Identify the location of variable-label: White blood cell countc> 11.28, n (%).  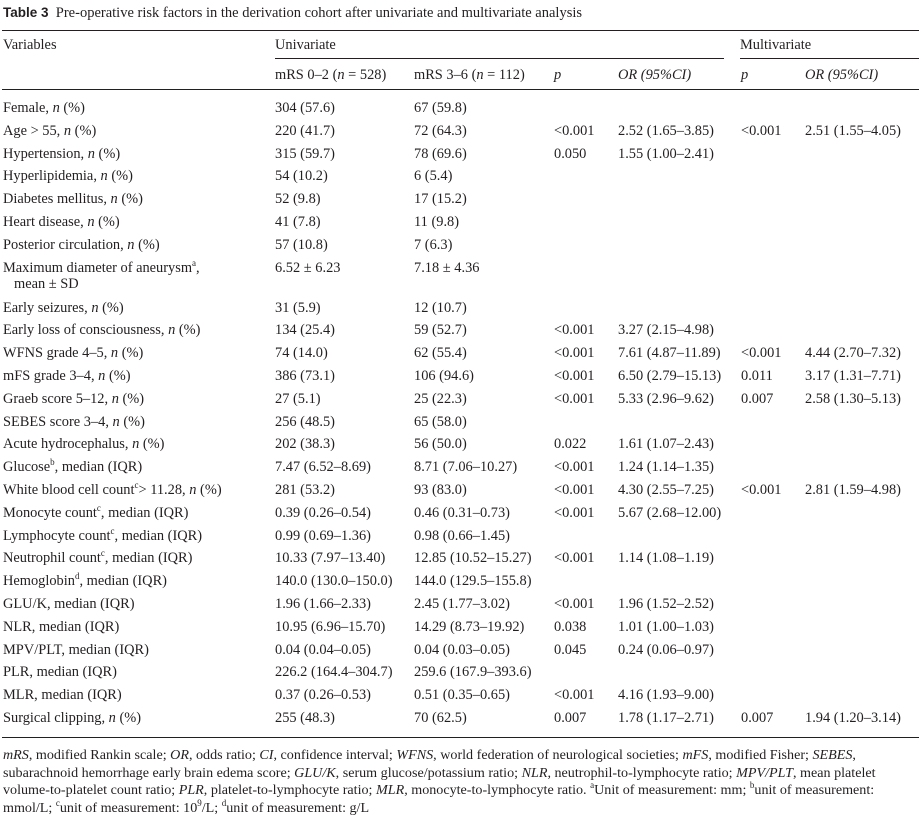
(112, 489).